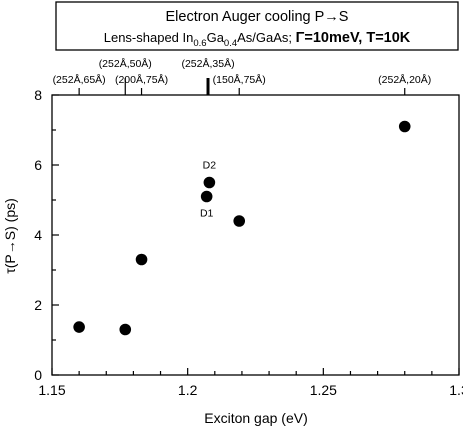 This screenshot has width=463, height=429. Describe the element at coordinates (456, 390) in the screenshot. I see `x-tick-label: 1.3` at that location.